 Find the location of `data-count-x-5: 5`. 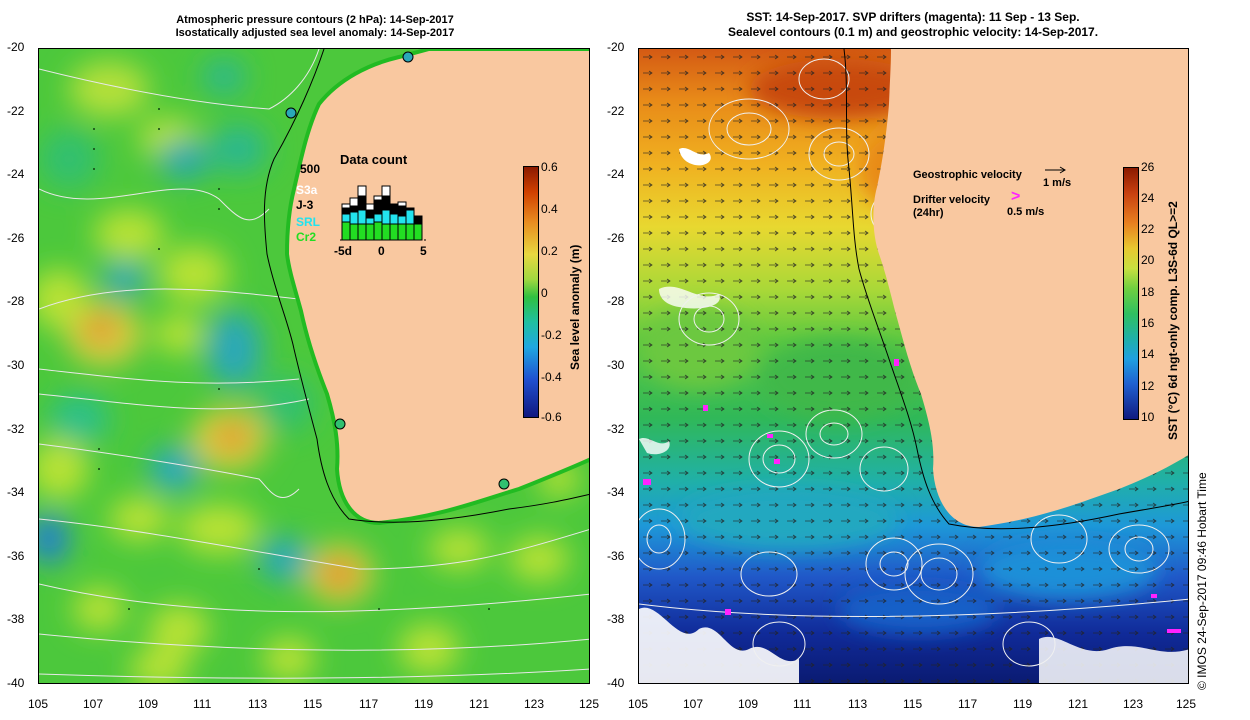

data-count-x-5: 5 is located at coordinates (423, 251).